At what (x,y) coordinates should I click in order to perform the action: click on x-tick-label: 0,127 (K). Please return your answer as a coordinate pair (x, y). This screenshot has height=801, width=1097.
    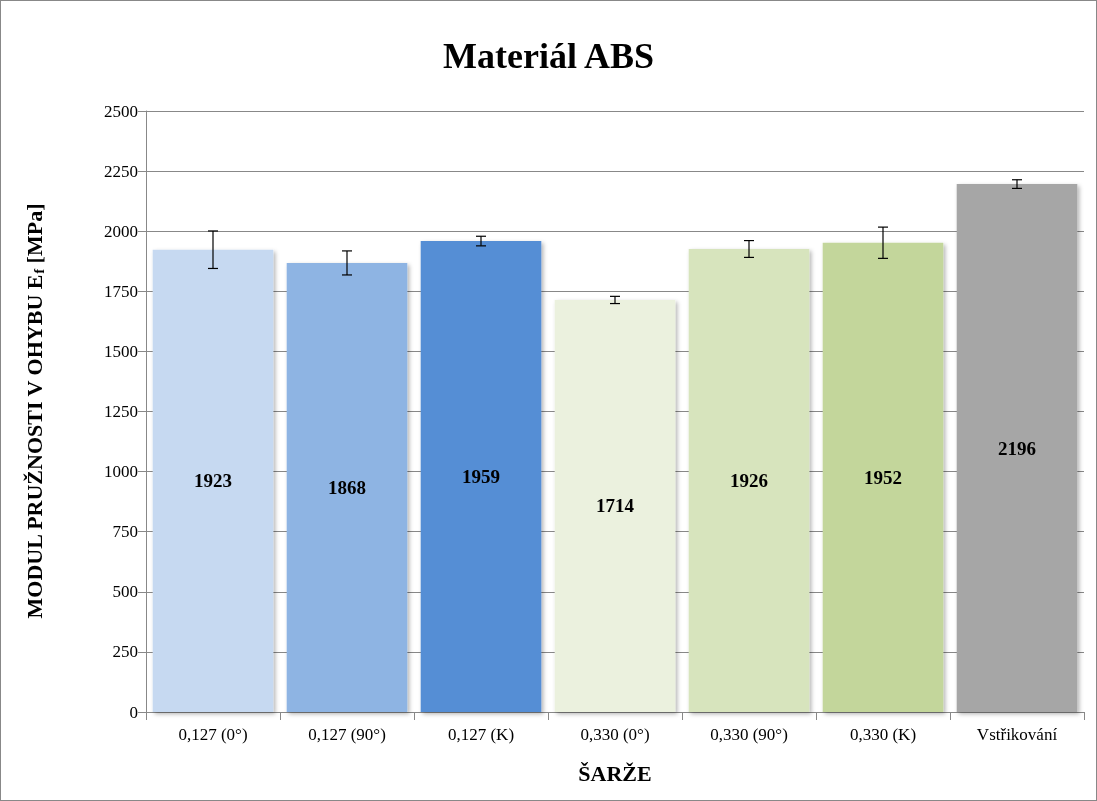
    Looking at the image, I should click on (481, 734).